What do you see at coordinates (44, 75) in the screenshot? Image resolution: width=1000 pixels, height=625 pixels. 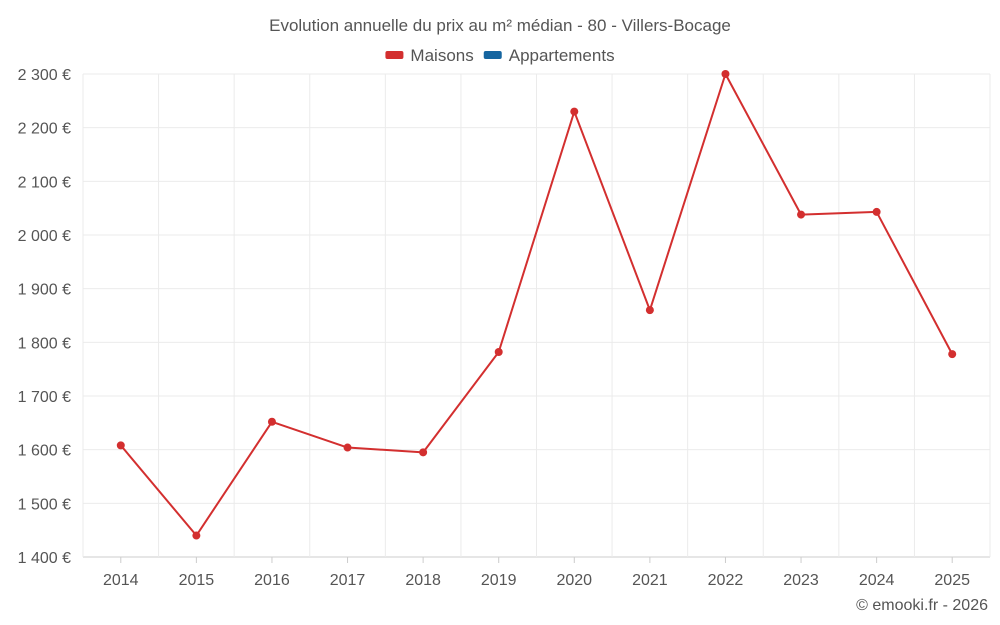 I see `y-tick-label: 2 300 €` at bounding box center [44, 75].